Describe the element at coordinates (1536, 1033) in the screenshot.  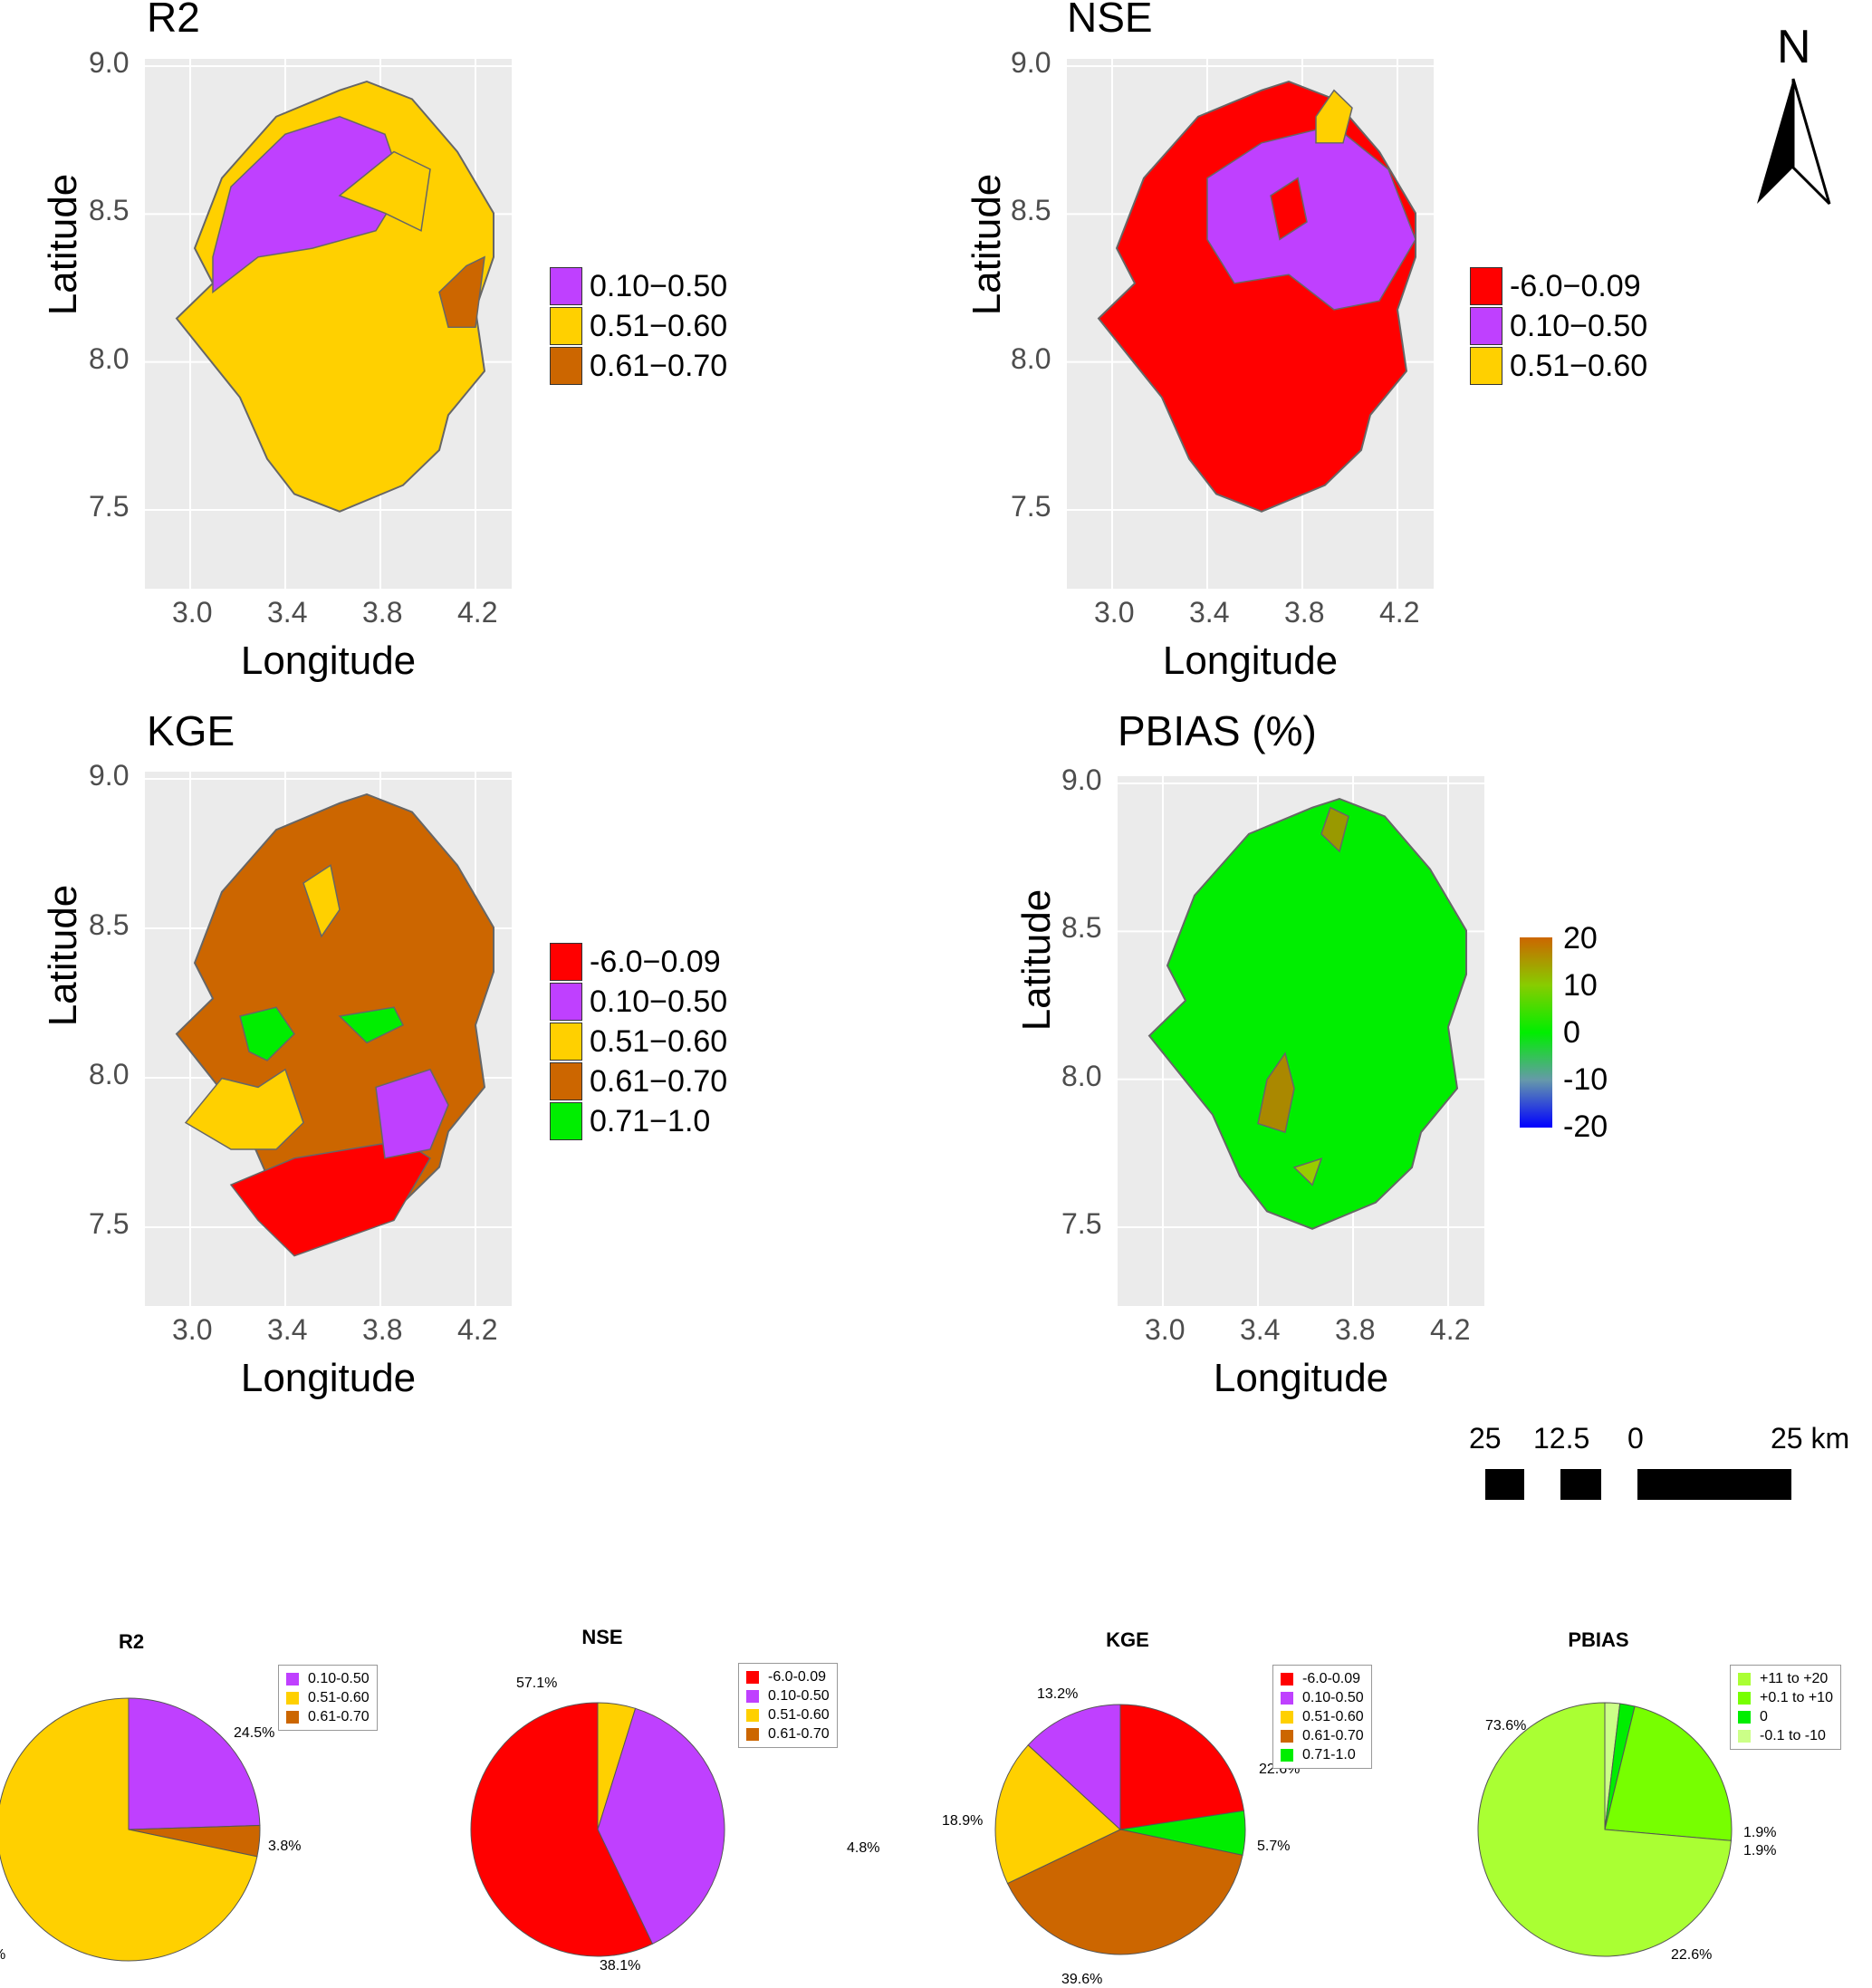
I see `pbias-colorbar` at that location.